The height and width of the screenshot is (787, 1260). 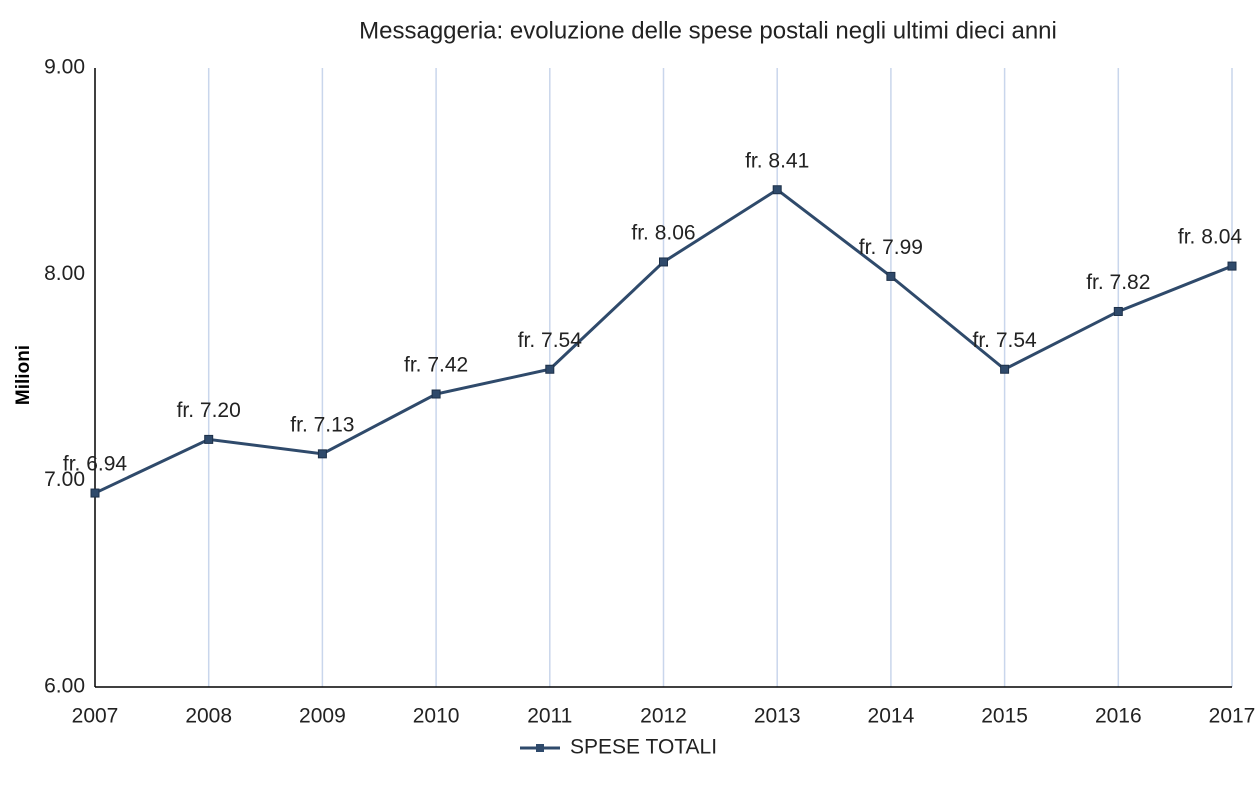 What do you see at coordinates (1004, 716) in the screenshot?
I see `x-tick-label: 2015` at bounding box center [1004, 716].